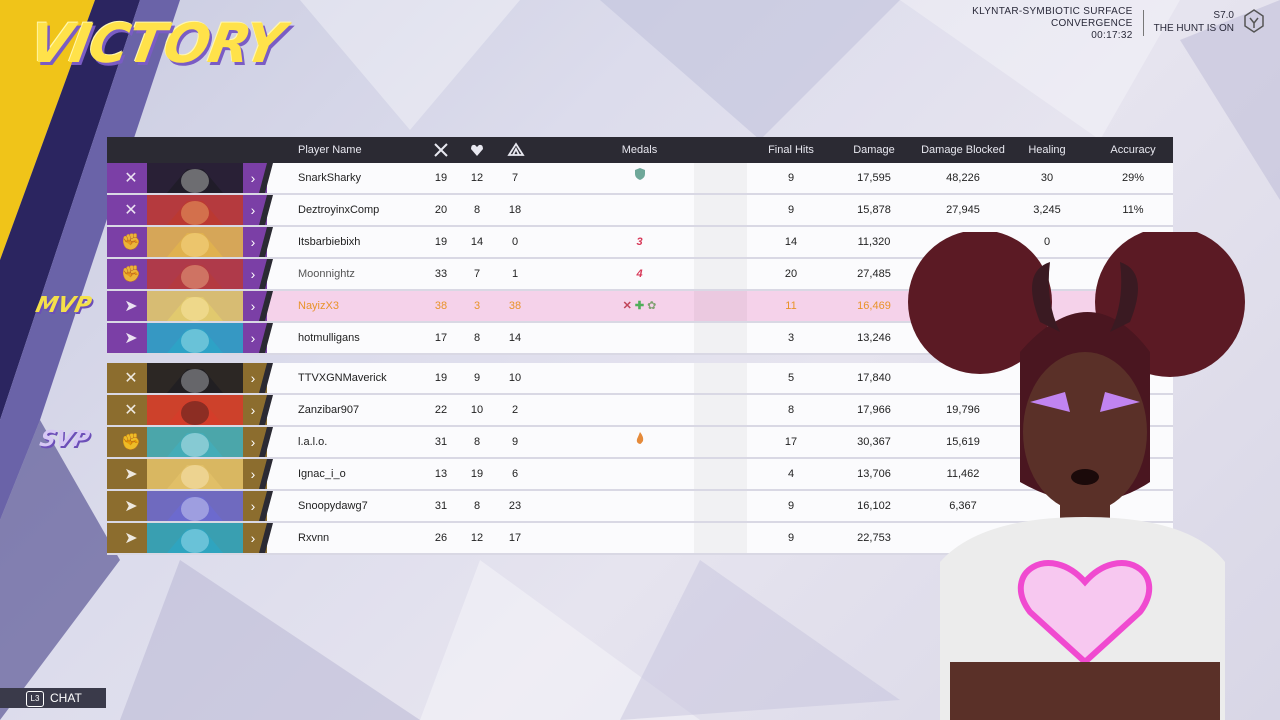 This screenshot has height=720, width=1280. I want to click on medals-cell: 3, so click(639, 242).